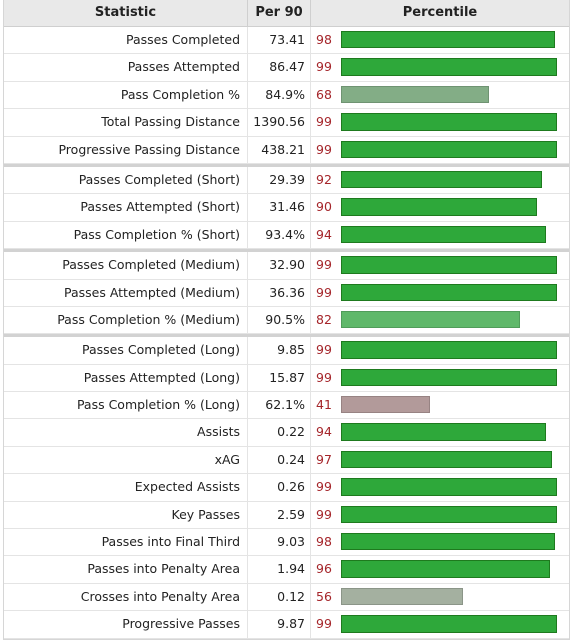 Image resolution: width=572 pixels, height=640 pixels. What do you see at coordinates (279, 597) in the screenshot?
I see `per90-value: 0.12` at bounding box center [279, 597].